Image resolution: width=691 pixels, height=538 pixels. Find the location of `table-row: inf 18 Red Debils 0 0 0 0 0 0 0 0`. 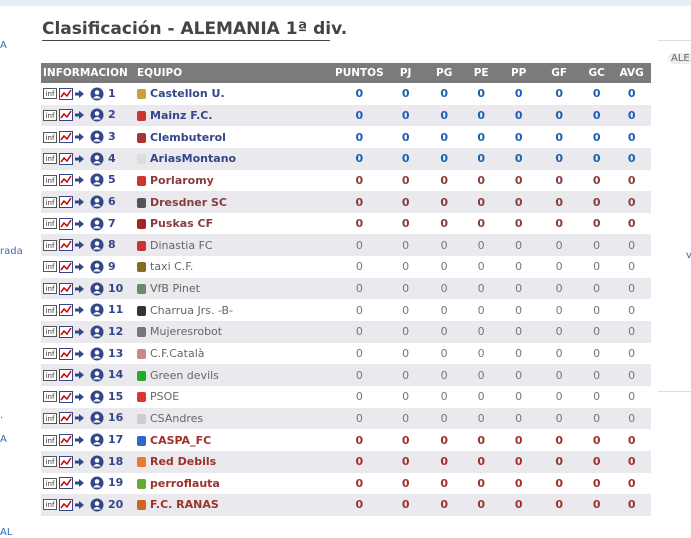

table-row: inf 18 Red Debils 0 0 0 0 0 0 0 0 is located at coordinates (346, 461).